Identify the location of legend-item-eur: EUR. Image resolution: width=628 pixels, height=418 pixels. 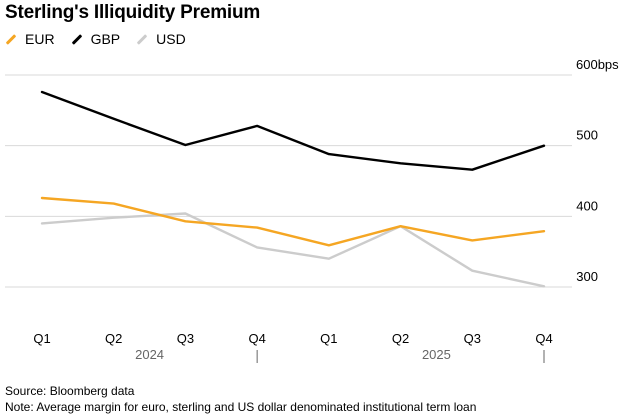
(30, 39).